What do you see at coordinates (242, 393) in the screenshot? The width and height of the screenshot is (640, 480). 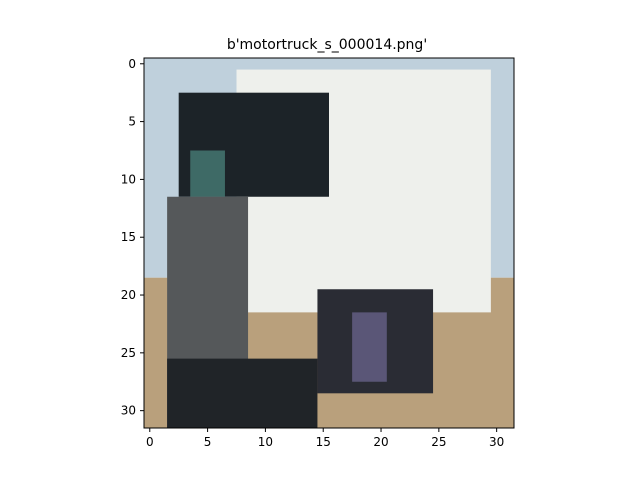 I see `image-region-bumper-dark` at bounding box center [242, 393].